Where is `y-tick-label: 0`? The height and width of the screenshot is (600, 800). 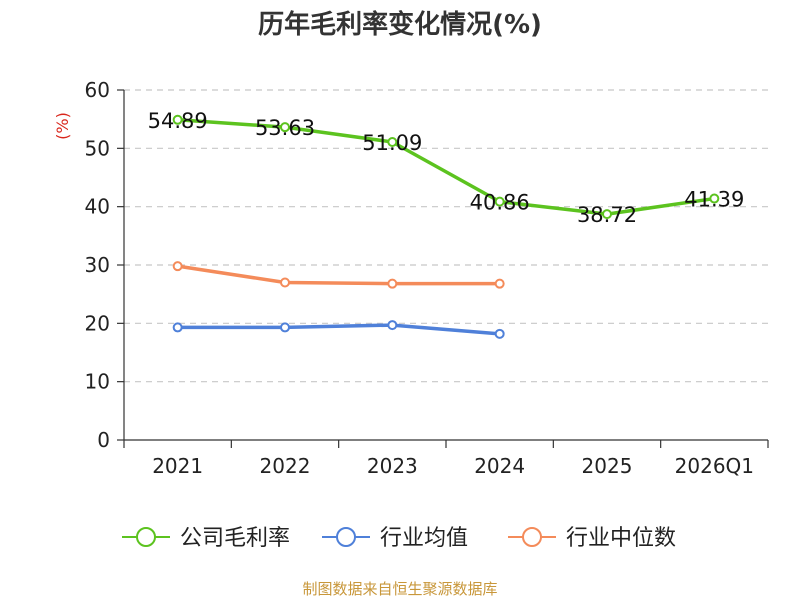
y-tick-label: 0 is located at coordinates (103, 440).